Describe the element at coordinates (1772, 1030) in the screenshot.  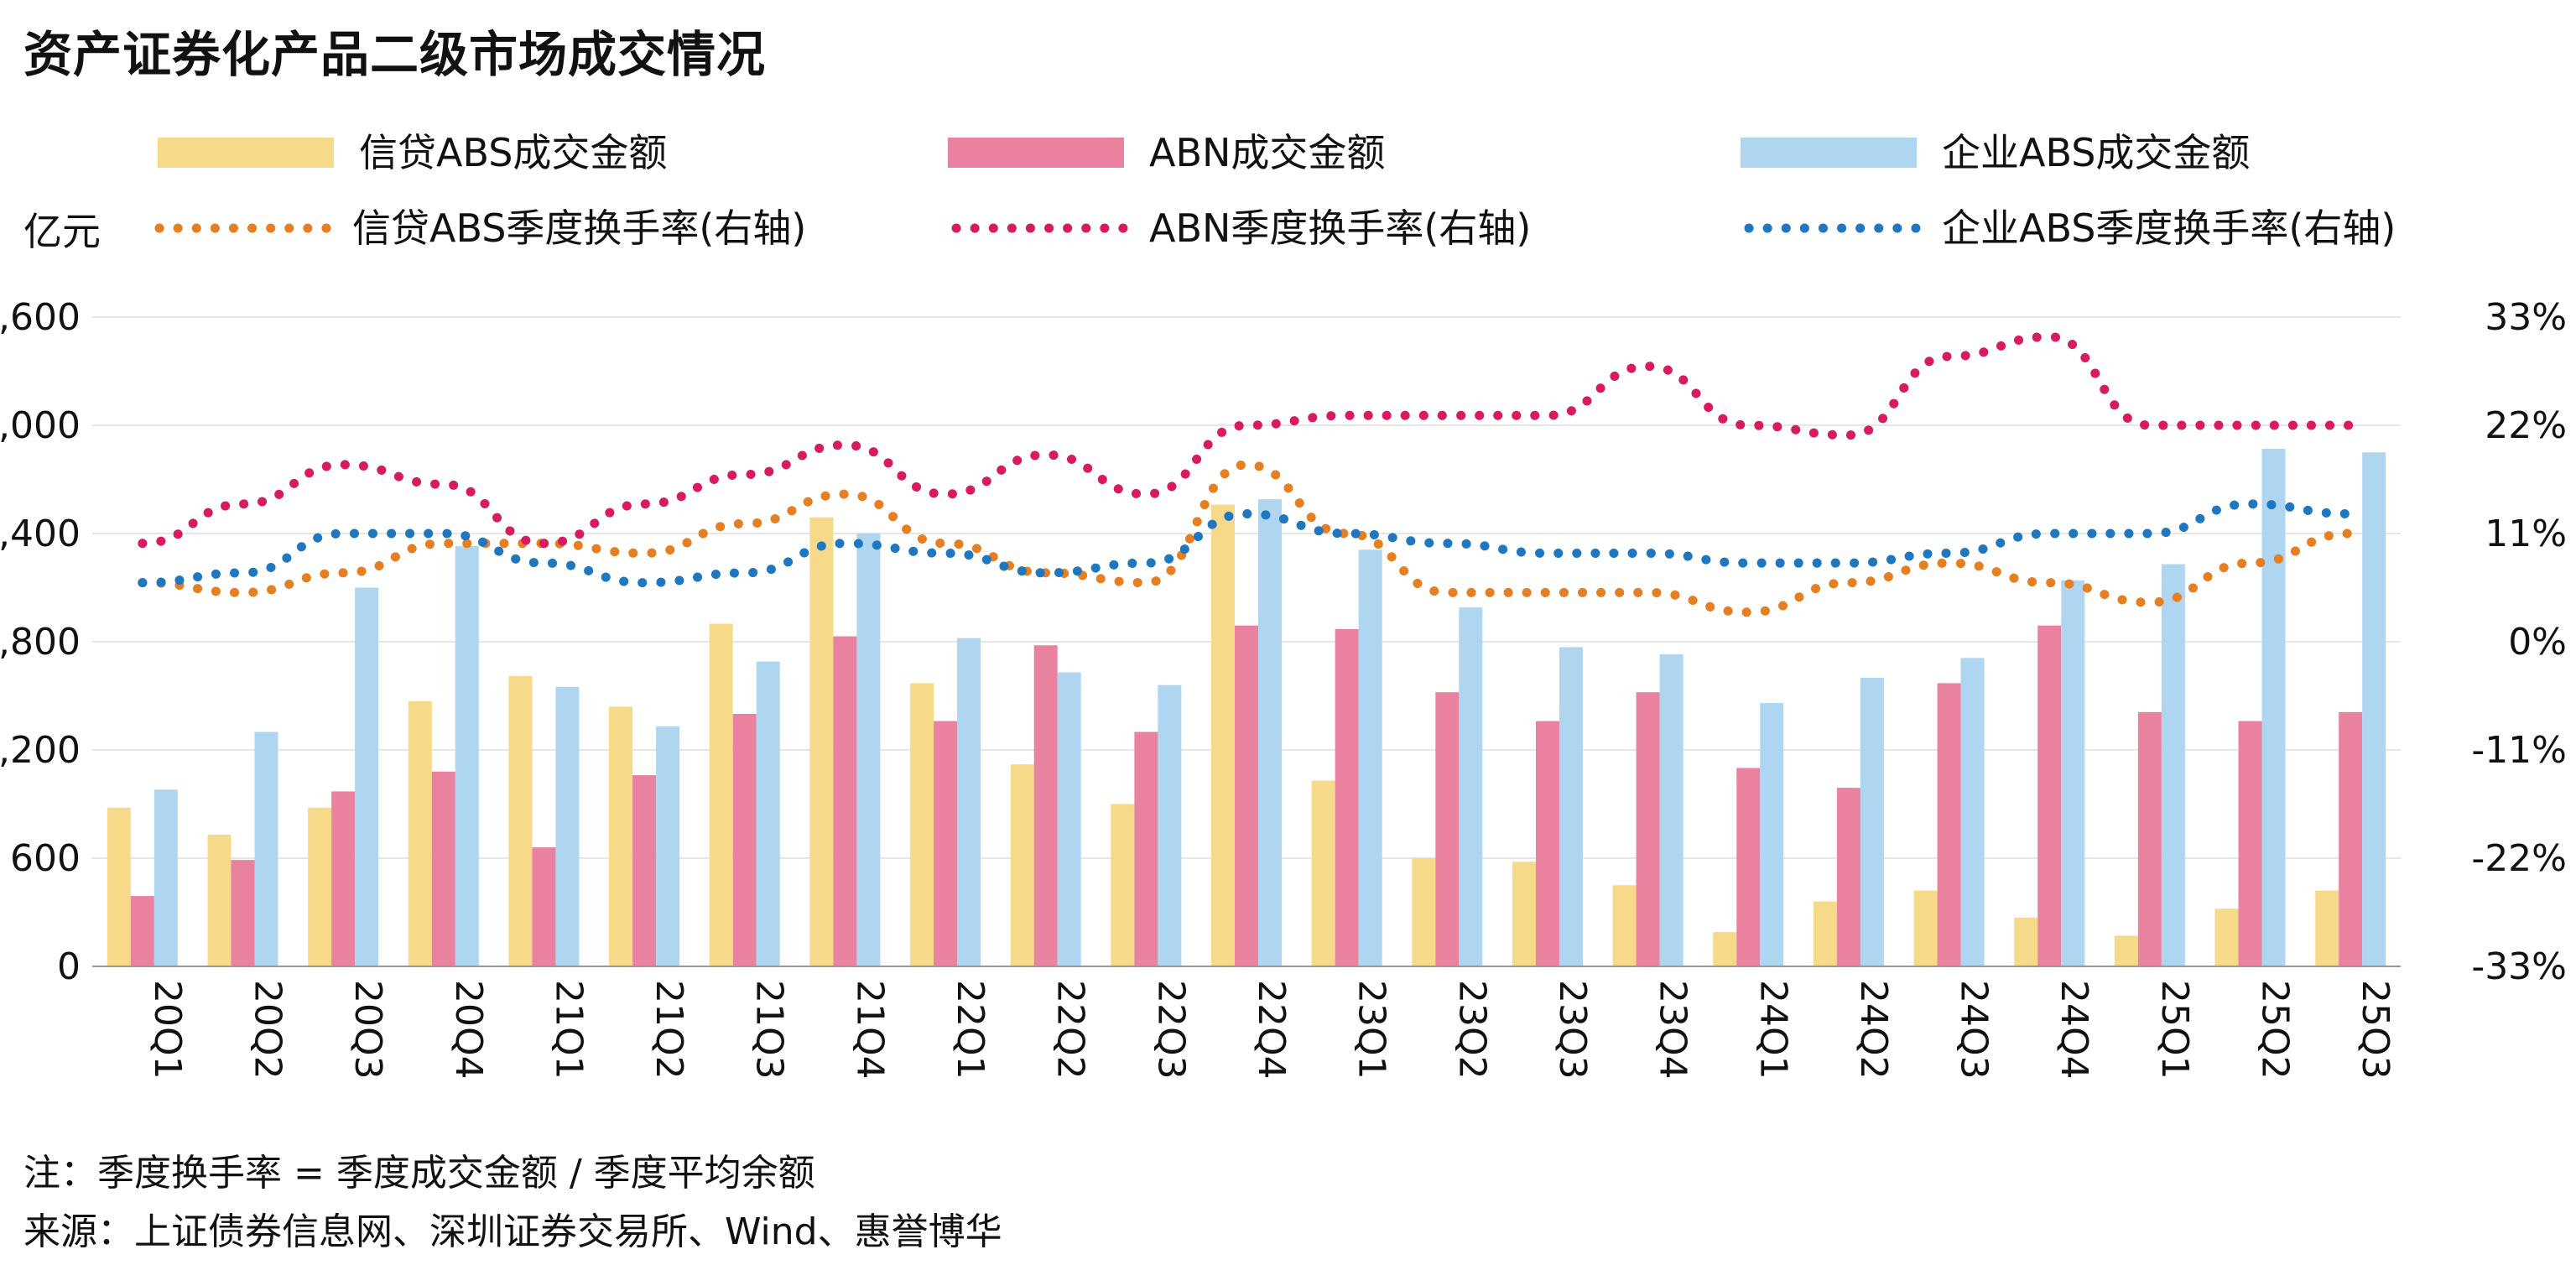
I see `x-tick-label: 24Q1` at that location.